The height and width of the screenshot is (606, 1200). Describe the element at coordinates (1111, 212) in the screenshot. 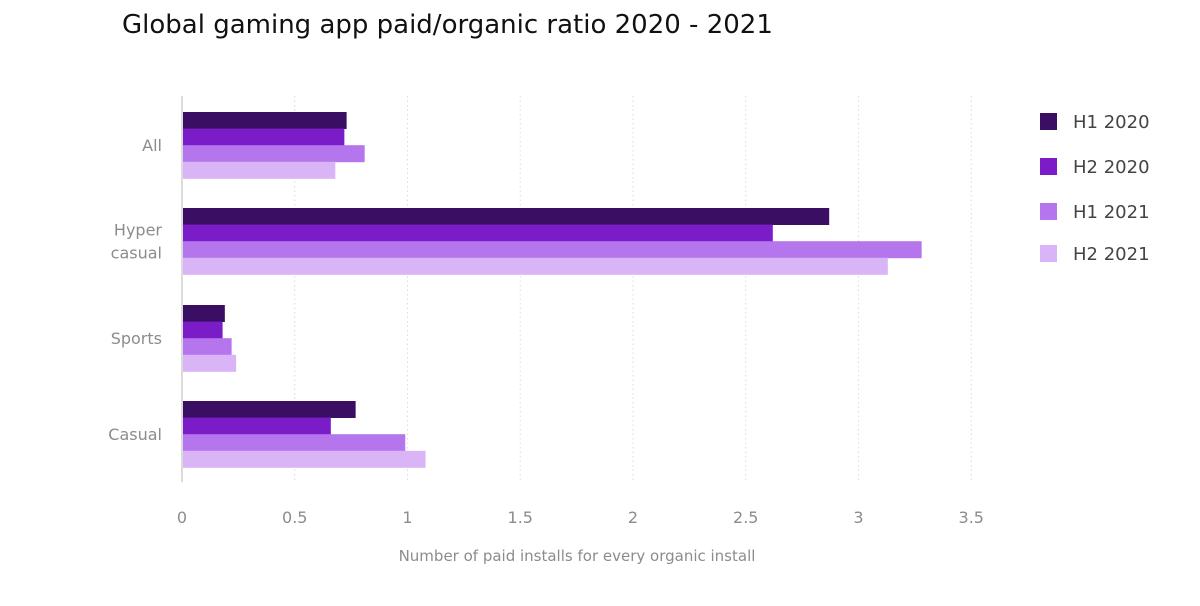

I see `legend-label: H1 2021` at that location.